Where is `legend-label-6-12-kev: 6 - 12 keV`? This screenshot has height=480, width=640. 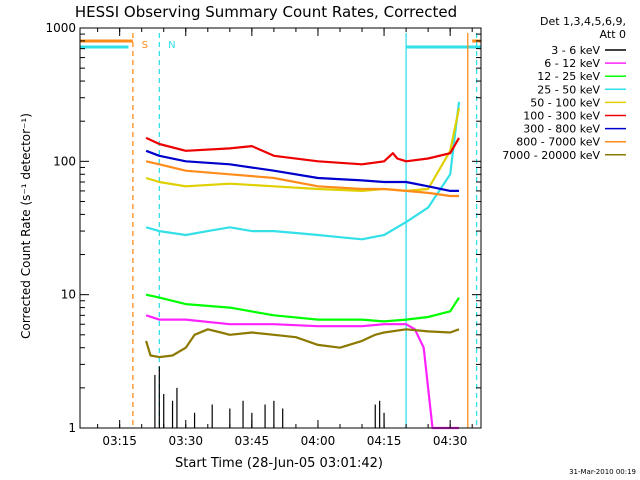 legend-label-6-12-kev: 6 - 12 keV is located at coordinates (572, 63).